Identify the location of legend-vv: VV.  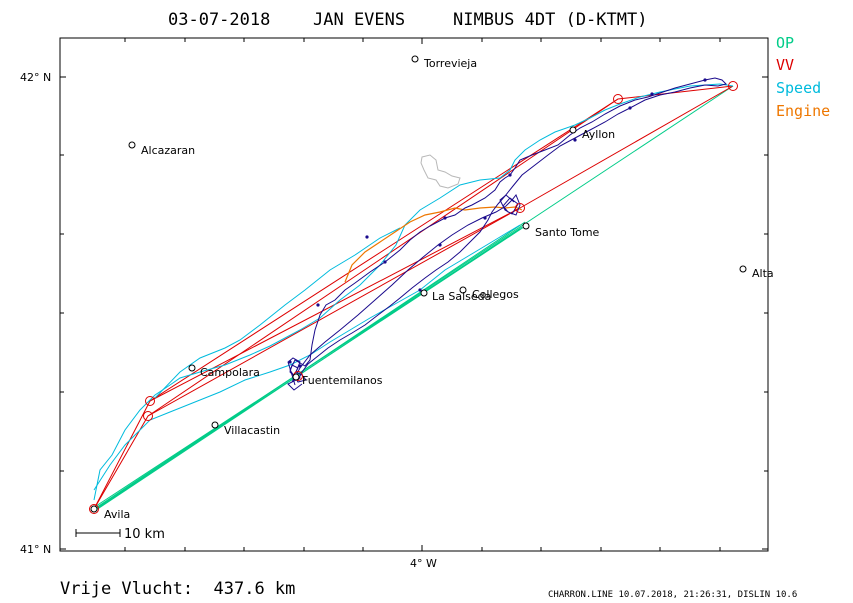
(785, 65).